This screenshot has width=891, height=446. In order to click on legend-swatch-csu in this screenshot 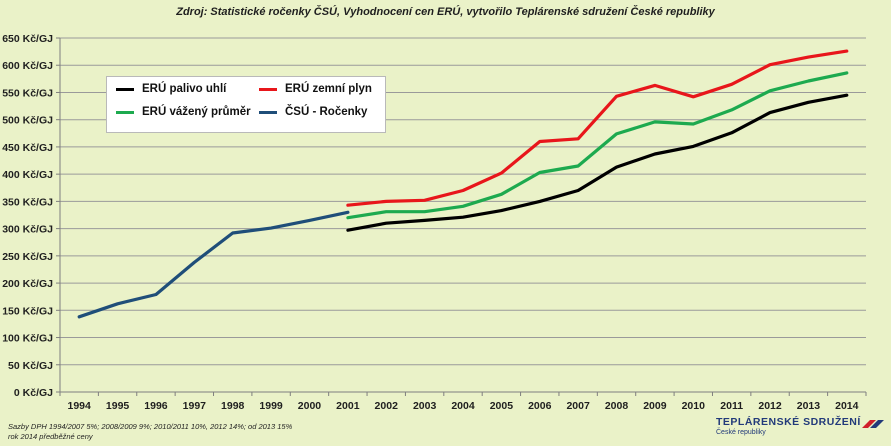, I will do `click(268, 112)`.